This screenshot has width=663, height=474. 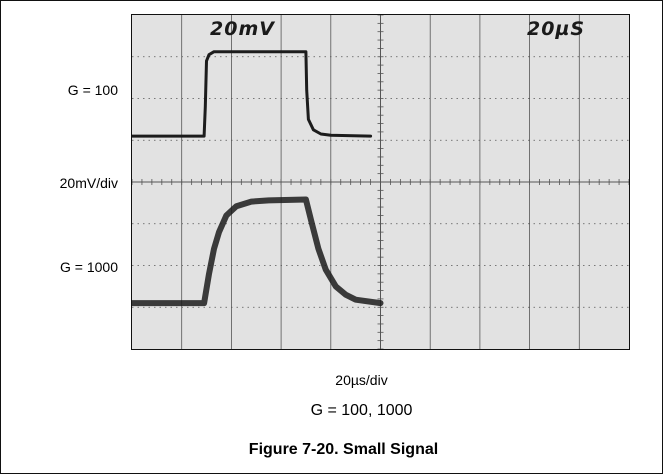 What do you see at coordinates (92, 90) in the screenshot?
I see `label-g100: G = 100` at bounding box center [92, 90].